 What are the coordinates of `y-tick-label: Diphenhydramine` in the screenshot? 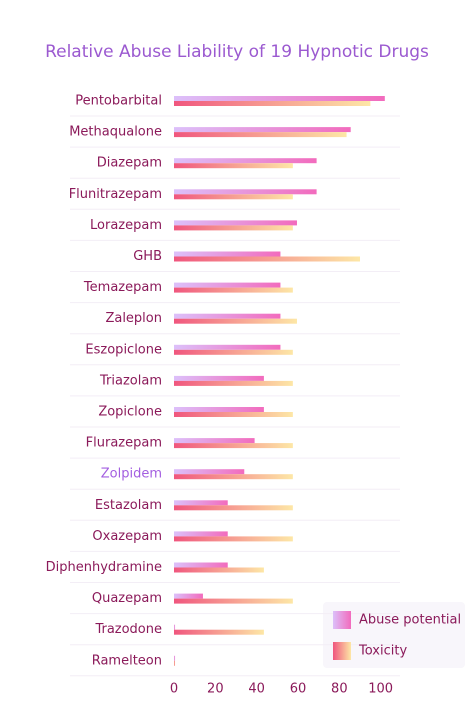 It's located at (104, 567).